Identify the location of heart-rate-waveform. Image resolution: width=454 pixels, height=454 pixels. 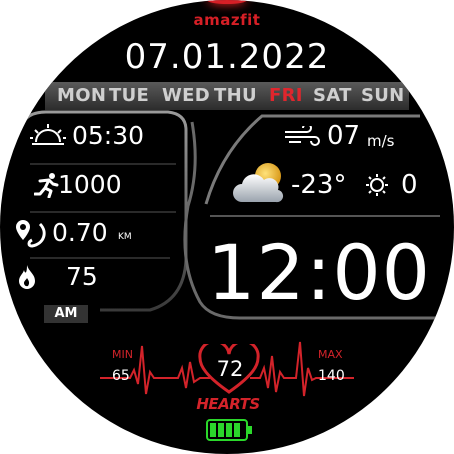
(227, 369).